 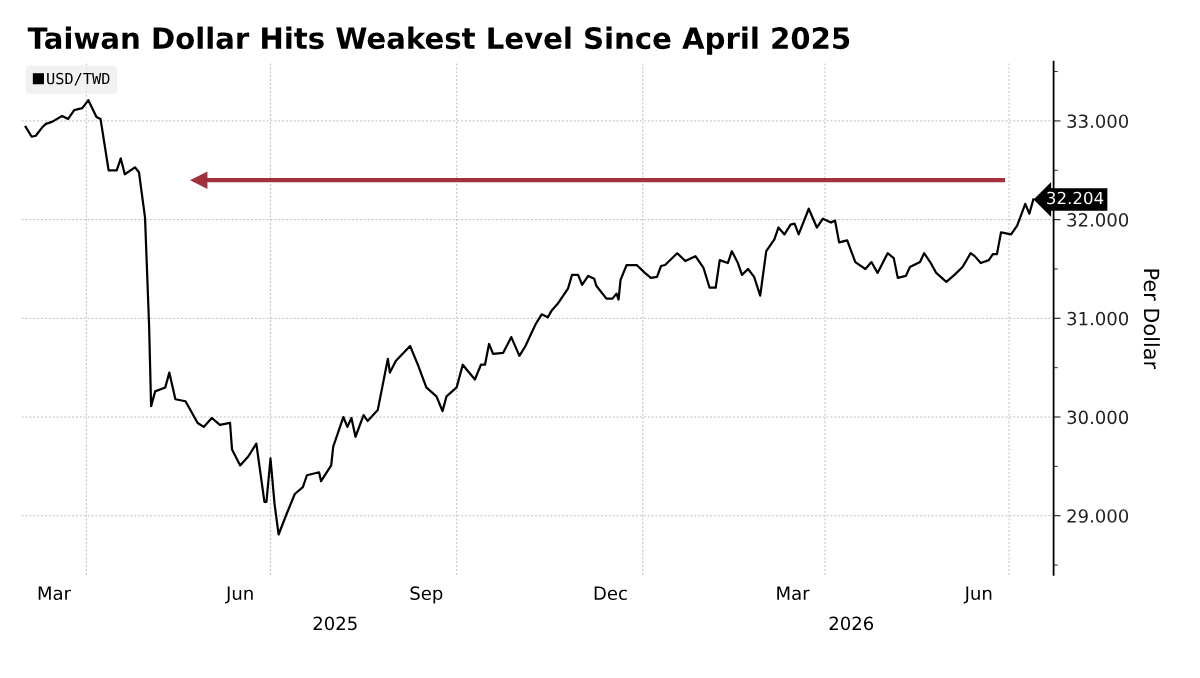 I want to click on x-tick-label: Dec, so click(x=610, y=593).